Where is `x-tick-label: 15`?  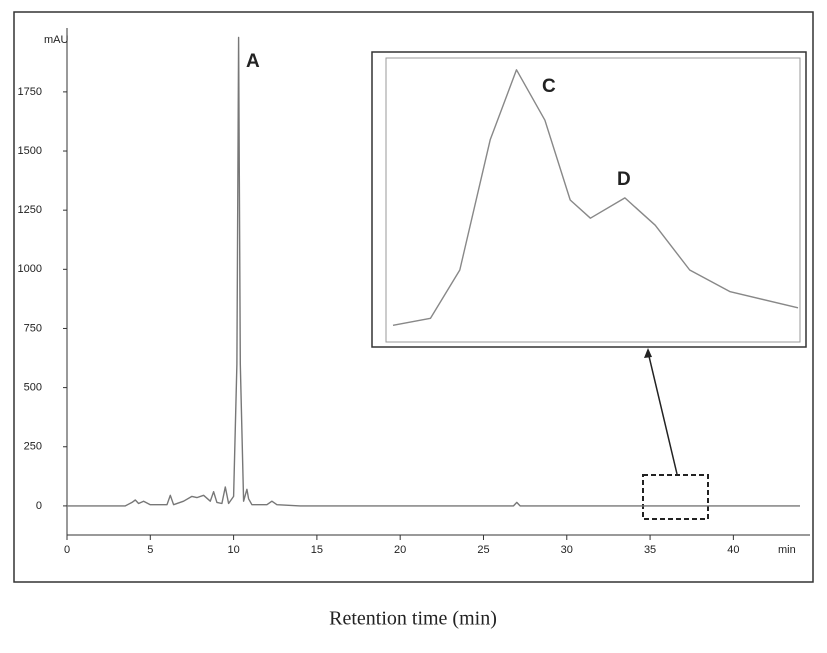
x-tick-label: 15 is located at coordinates (317, 550).